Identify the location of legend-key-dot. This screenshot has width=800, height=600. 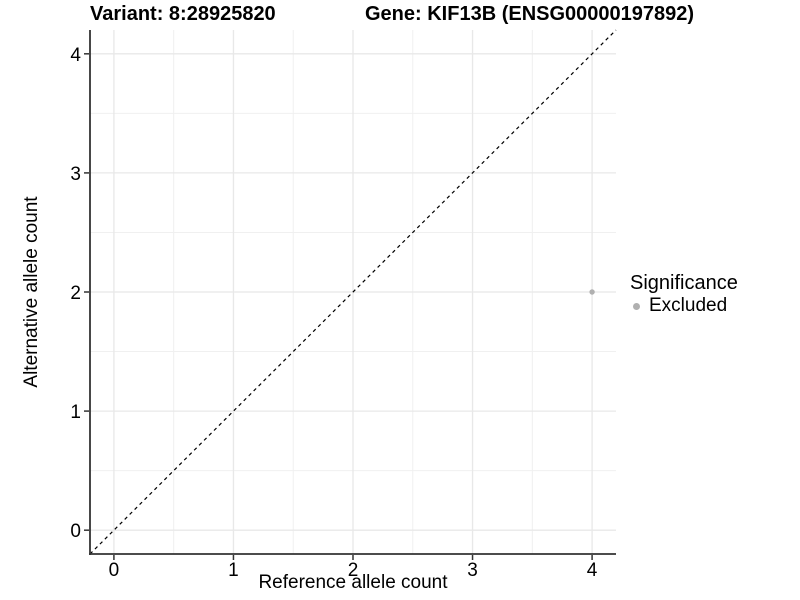
(636, 306).